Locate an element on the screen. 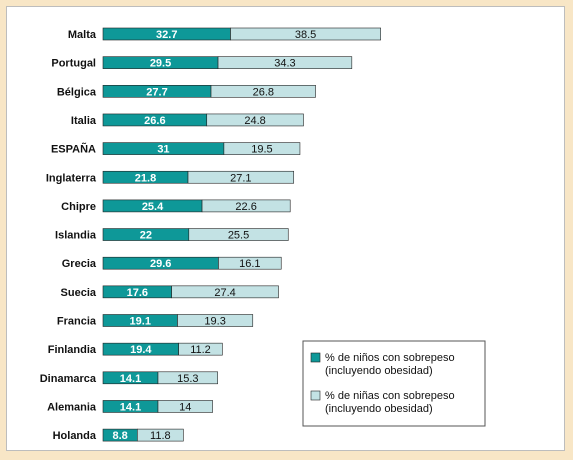  value-label-boys-holanda: 8.8 is located at coordinates (120, 436).